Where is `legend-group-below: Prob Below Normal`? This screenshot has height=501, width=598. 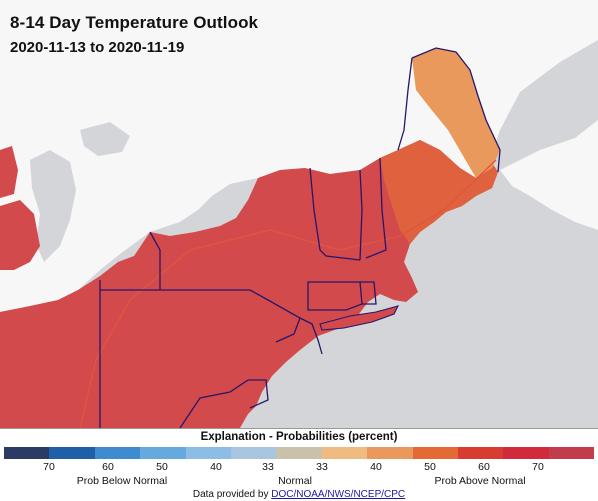 legend-group-below: Prob Below Normal is located at coordinates (122, 481).